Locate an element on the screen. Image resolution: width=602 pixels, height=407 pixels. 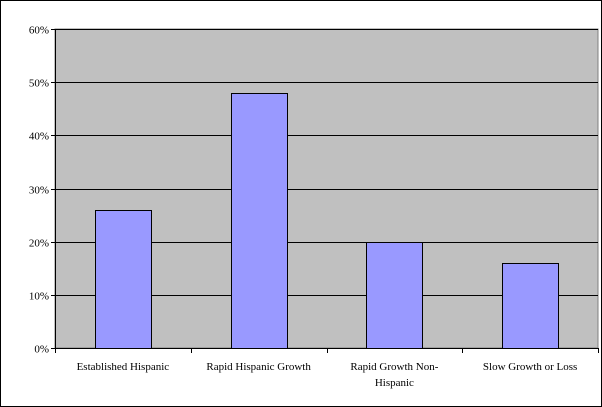
y-tick-label: 10% is located at coordinates (39, 297).